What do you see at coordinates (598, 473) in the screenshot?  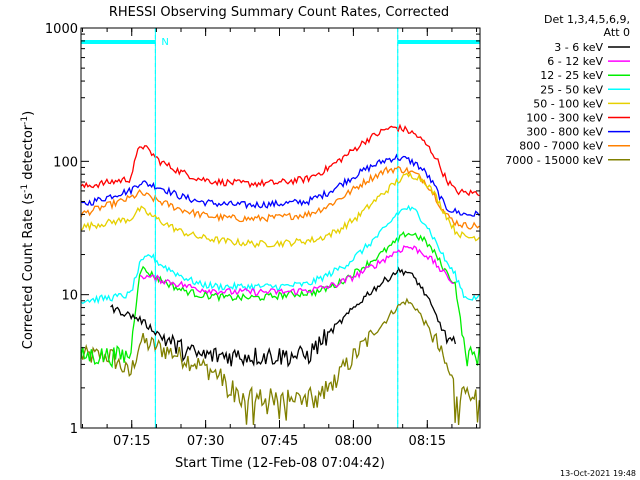 I see `footer-datestamp: 13-Oct-2021 19:48` at bounding box center [598, 473].